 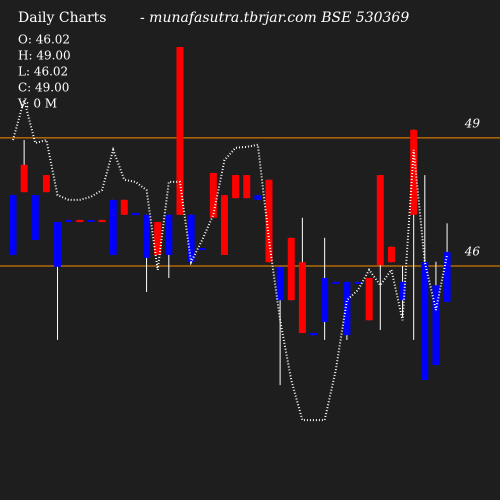 I want to click on y-tick-label: 49, so click(x=472, y=123).